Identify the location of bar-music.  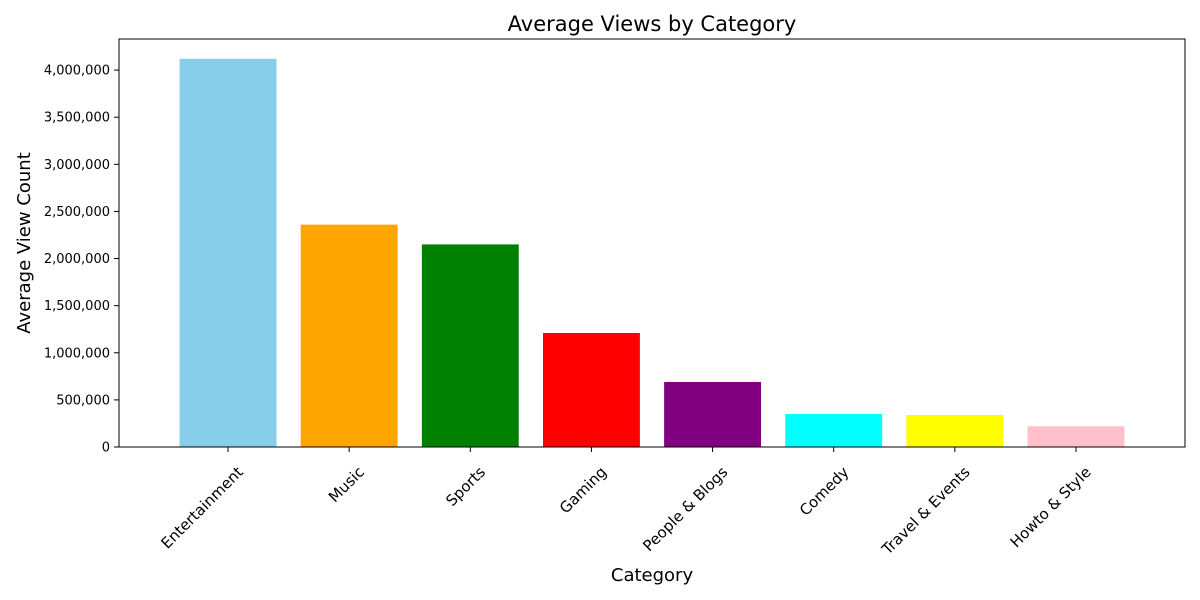
(349, 335).